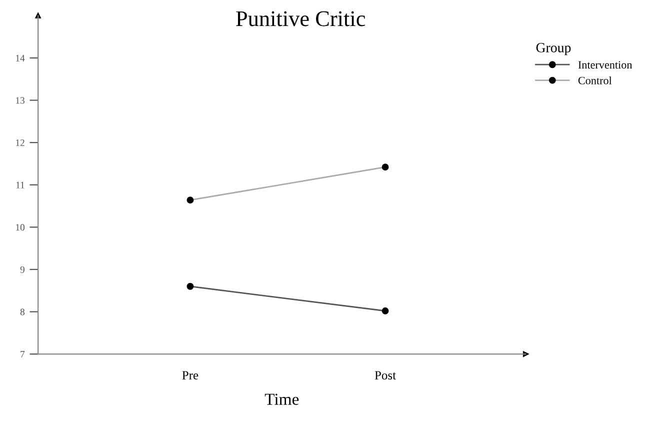  I want to click on chart-title: Punitive Critic, so click(301, 18).